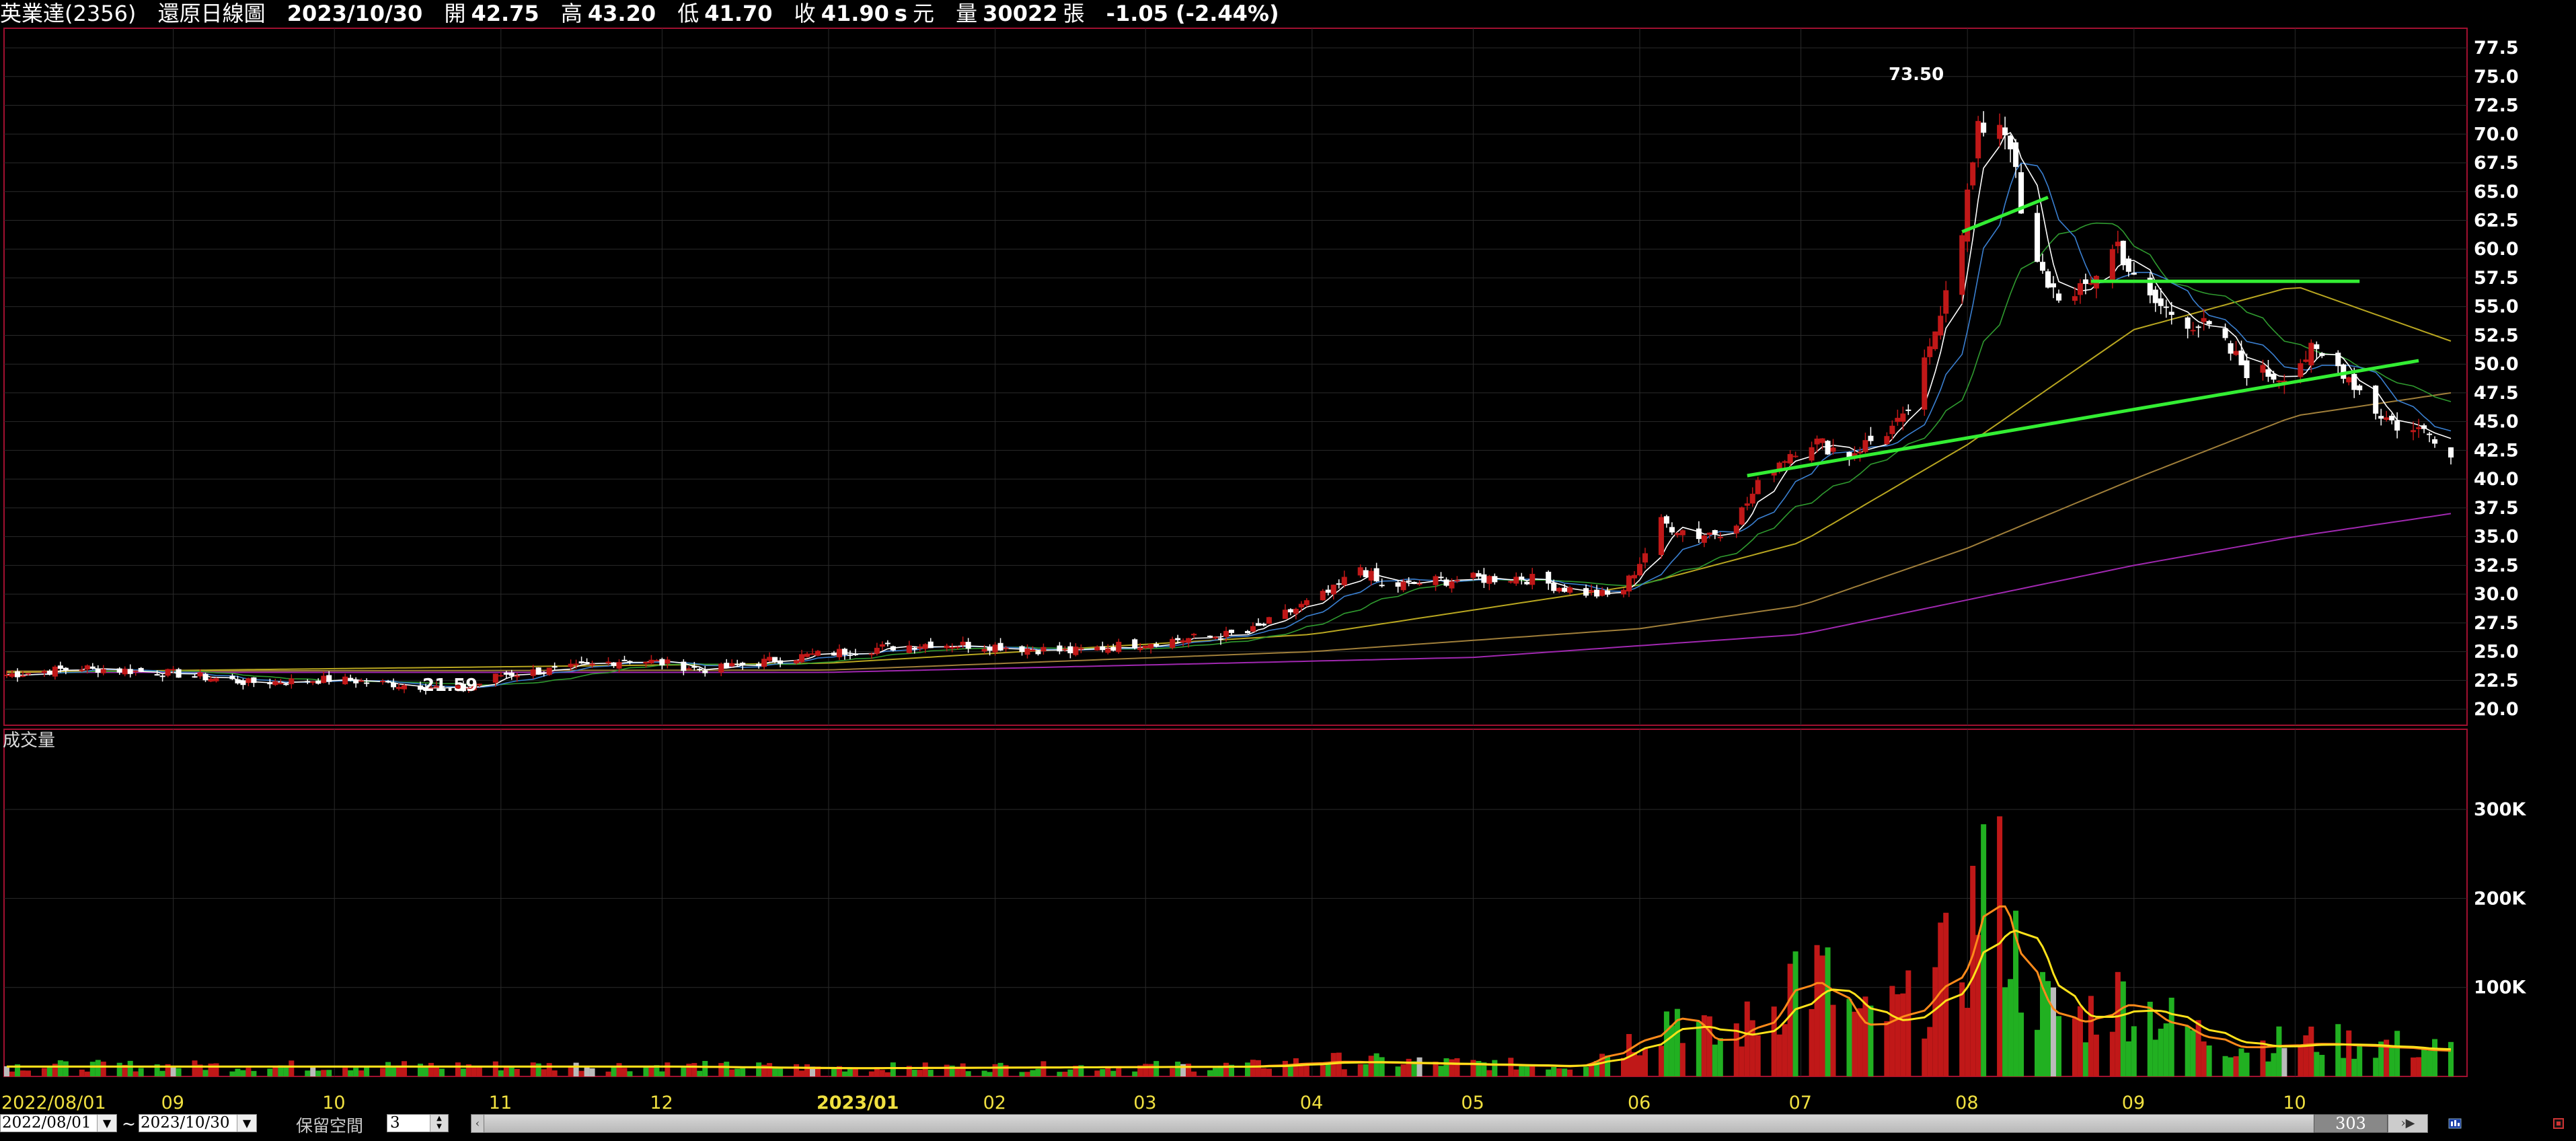 Image resolution: width=2576 pixels, height=1141 pixels. Describe the element at coordinates (418, 1123) in the screenshot. I see `keep-space-stepper: 3 ▲ ▼` at that location.